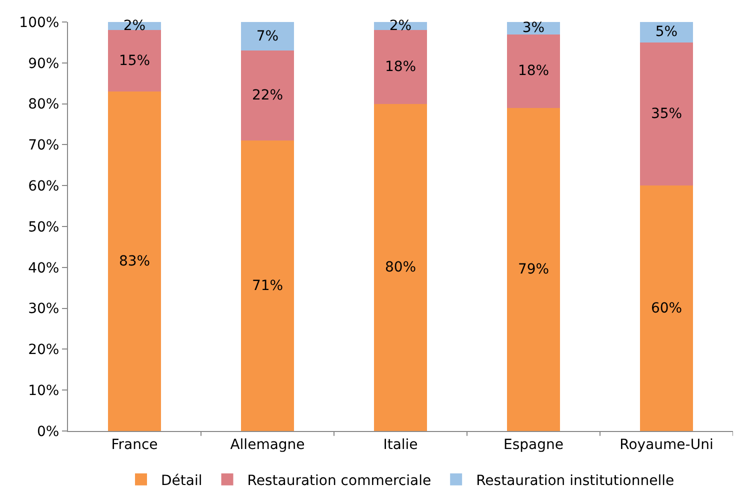 This screenshot has width=741, height=504. Describe the element at coordinates (533, 28) in the screenshot. I see `data-label: 3%` at that location.